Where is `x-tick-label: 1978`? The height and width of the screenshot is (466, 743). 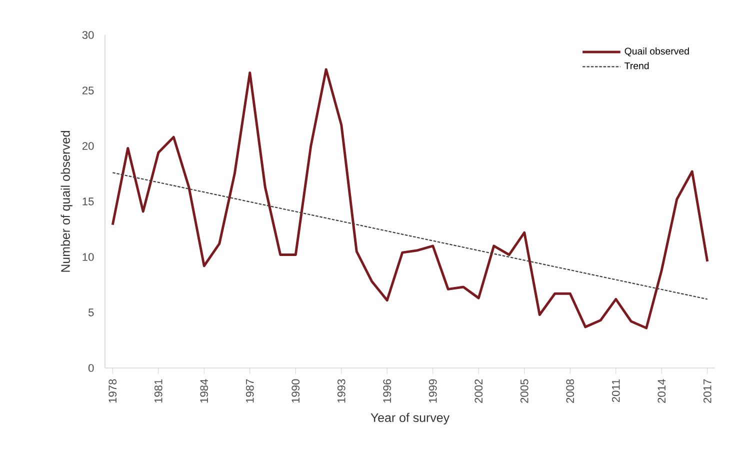 x-tick-label: 1978 is located at coordinates (112, 391).